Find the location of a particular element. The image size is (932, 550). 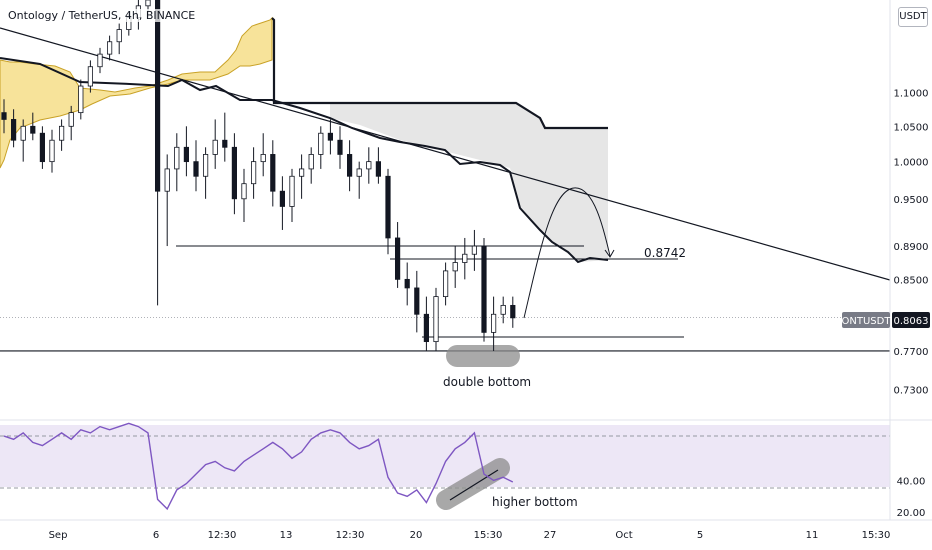

rsi-line is located at coordinates (258, 466).